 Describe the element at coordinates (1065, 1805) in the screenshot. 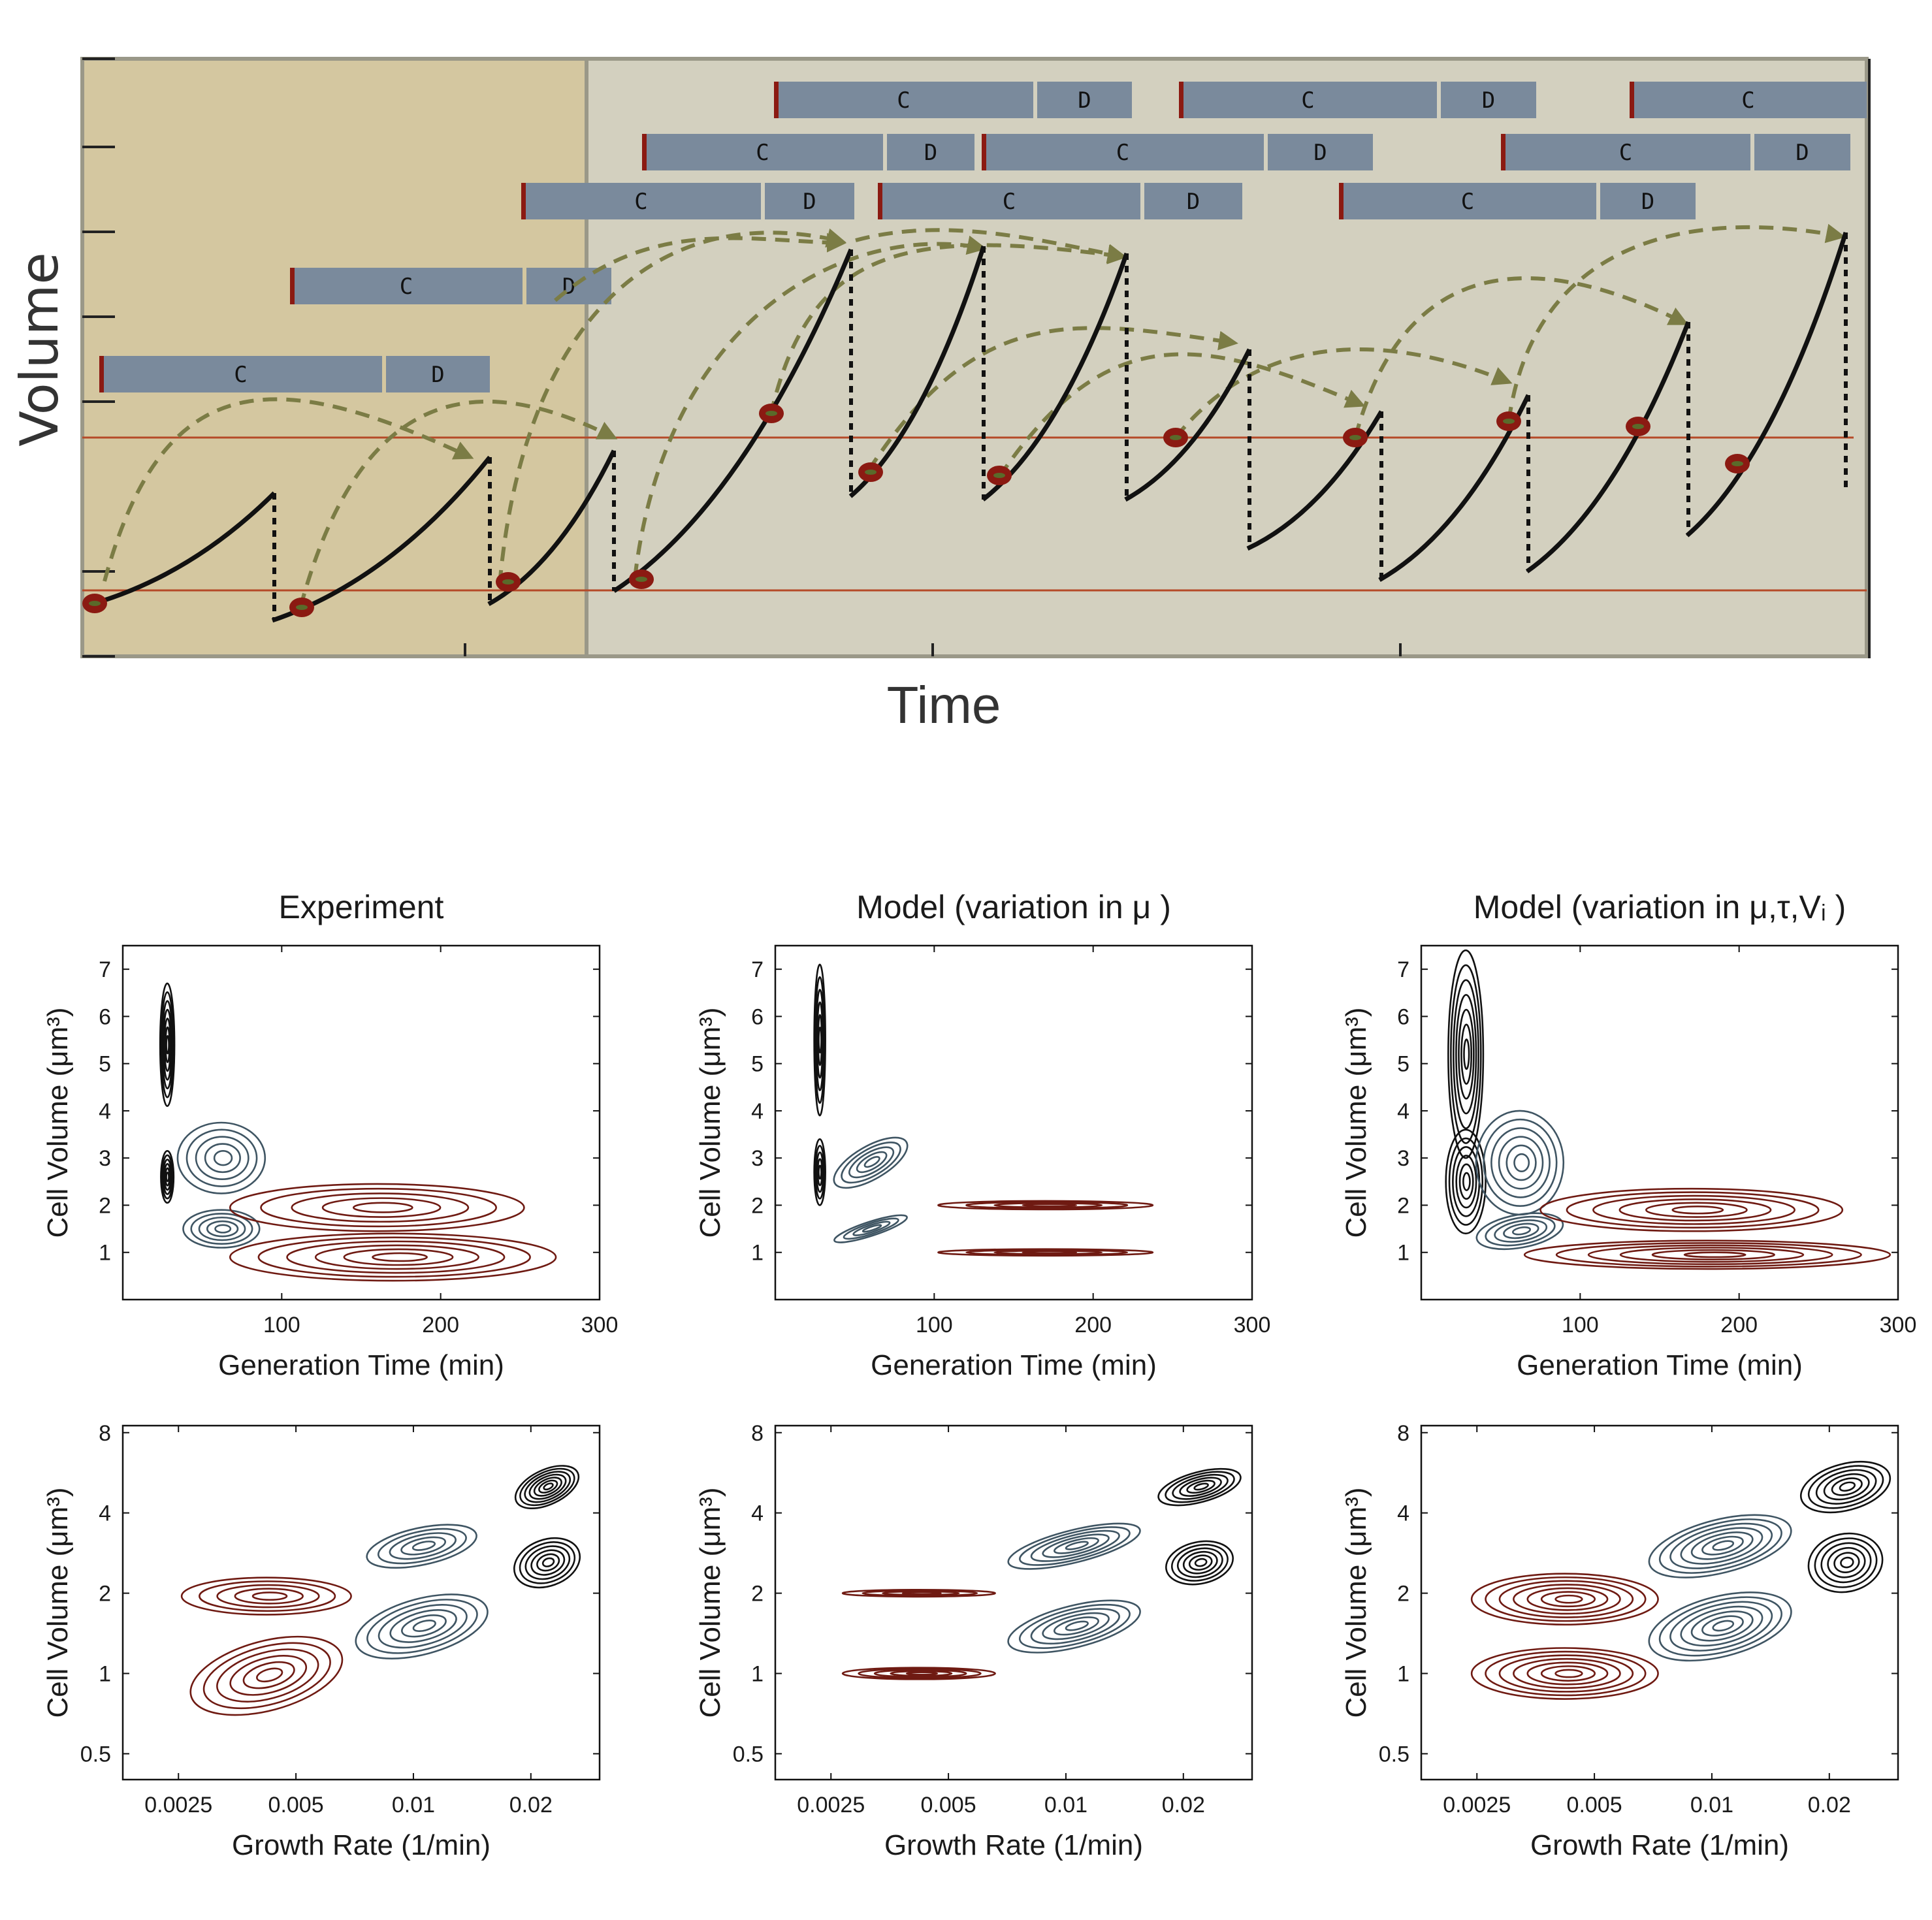

I see `x-tick-label: 0.01` at that location.